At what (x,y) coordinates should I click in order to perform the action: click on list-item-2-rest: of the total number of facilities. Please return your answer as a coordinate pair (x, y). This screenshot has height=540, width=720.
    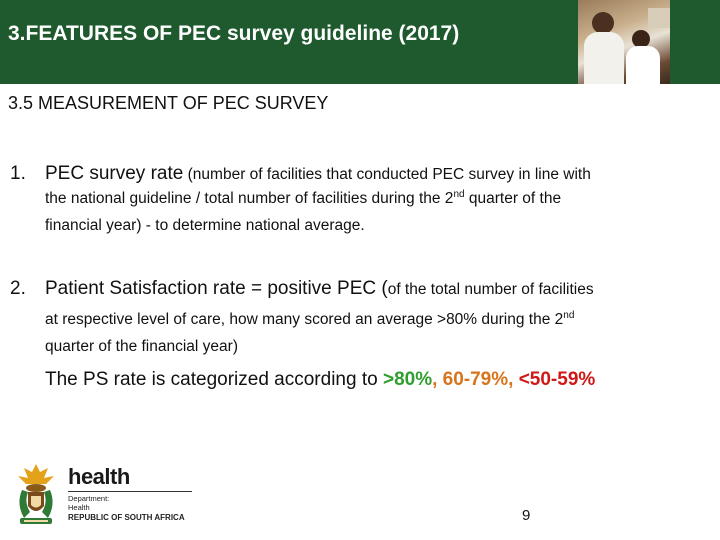
    Looking at the image, I should click on (490, 289).